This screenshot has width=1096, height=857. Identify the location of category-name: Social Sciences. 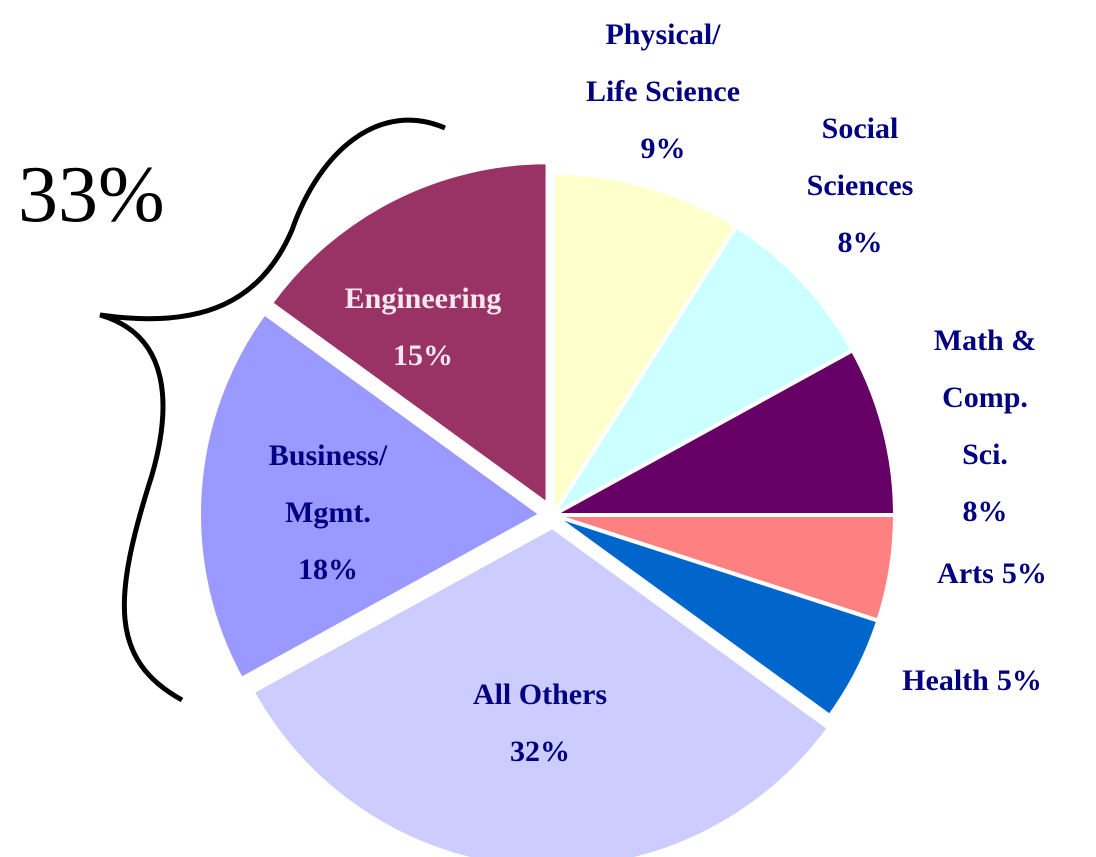
(860, 157).